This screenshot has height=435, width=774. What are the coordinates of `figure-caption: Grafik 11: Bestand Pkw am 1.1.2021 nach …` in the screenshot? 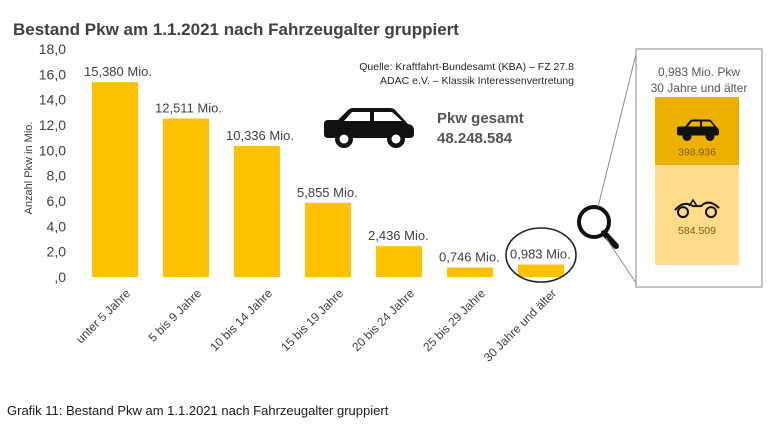 It's located at (198, 410).